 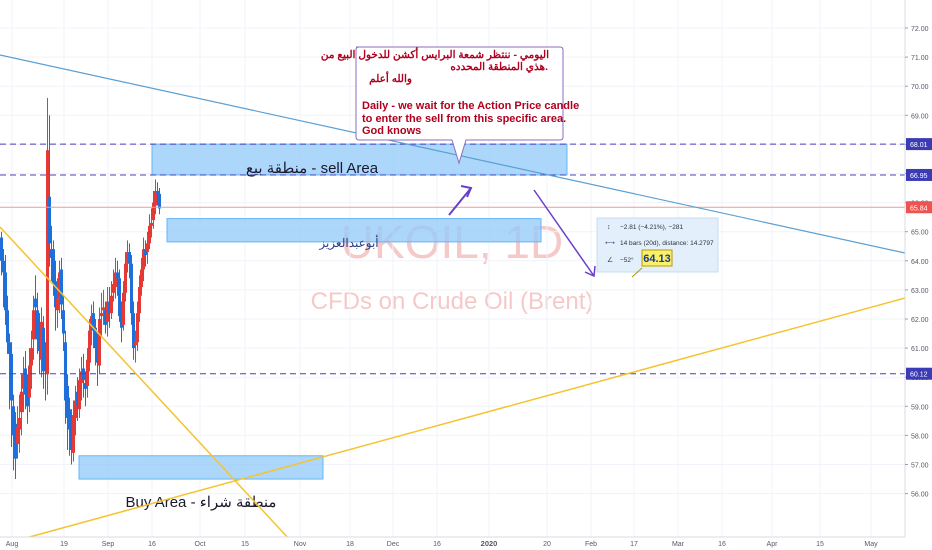 I want to click on y-tick-label: 58.00, so click(x=920, y=436).